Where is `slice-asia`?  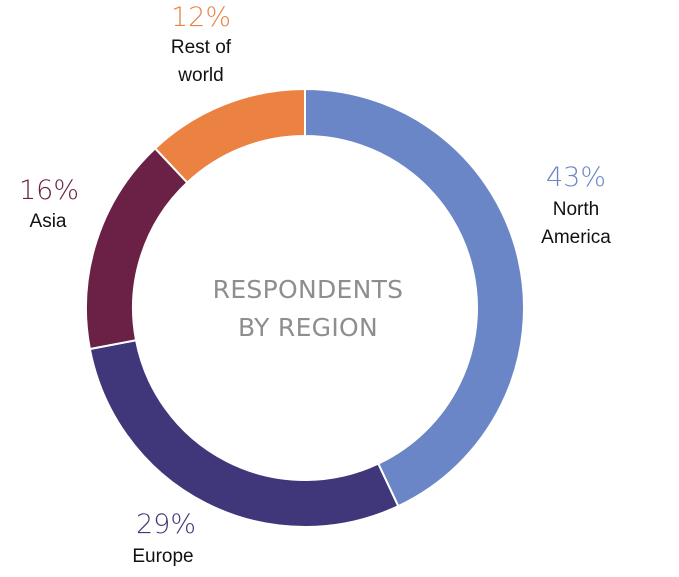 slice-asia is located at coordinates (137, 248).